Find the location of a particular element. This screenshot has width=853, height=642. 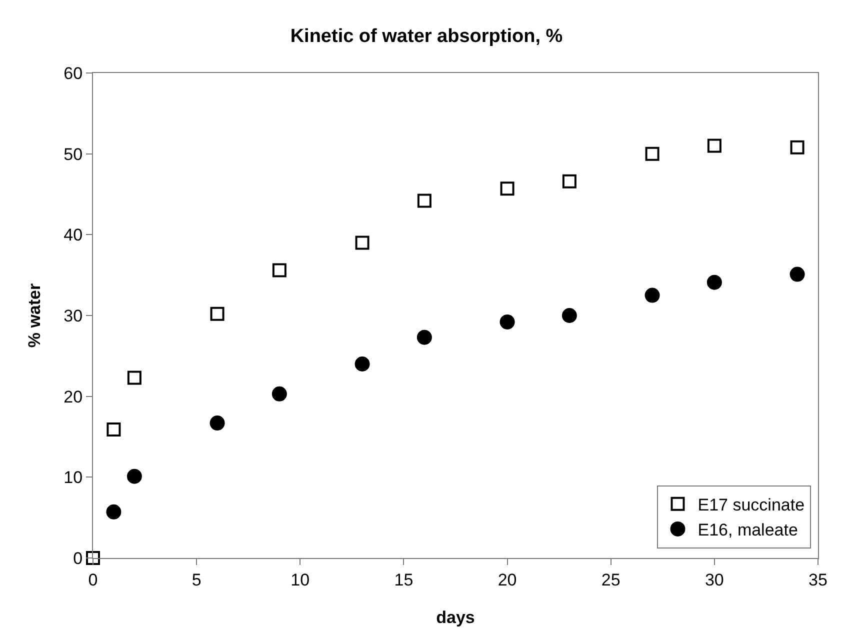

y-tick-label: 0 is located at coordinates (78, 558).